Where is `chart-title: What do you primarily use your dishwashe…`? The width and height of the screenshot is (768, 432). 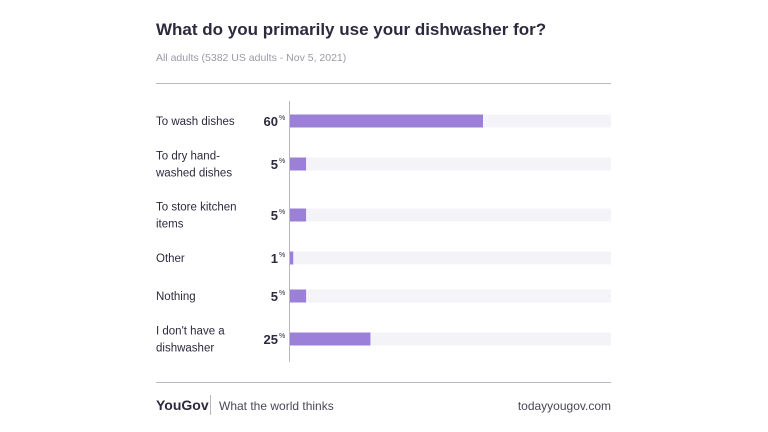
chart-title: What do you primarily use your dishwashe… is located at coordinates (351, 29).